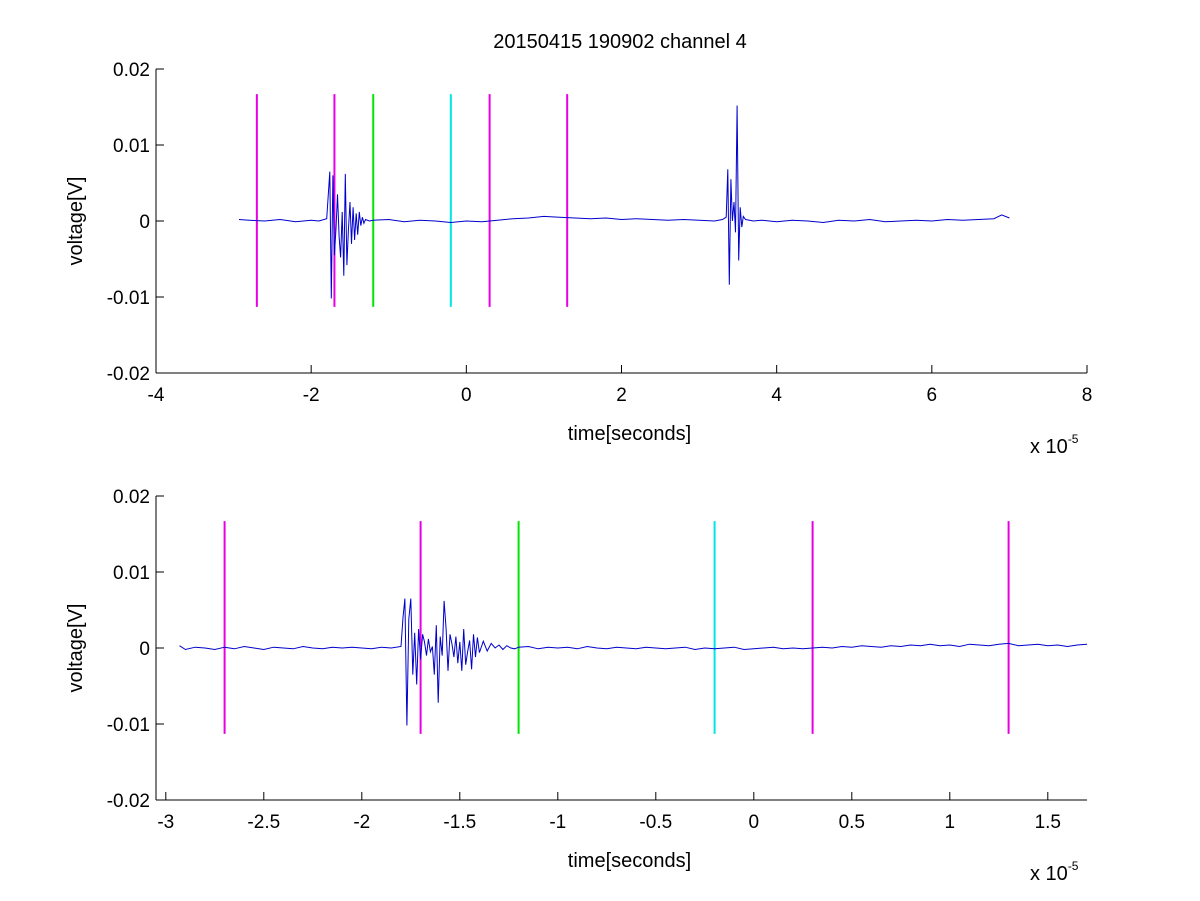  What do you see at coordinates (620, 42) in the screenshot?
I see `figure-title: 20150415 190902 channel 4` at bounding box center [620, 42].